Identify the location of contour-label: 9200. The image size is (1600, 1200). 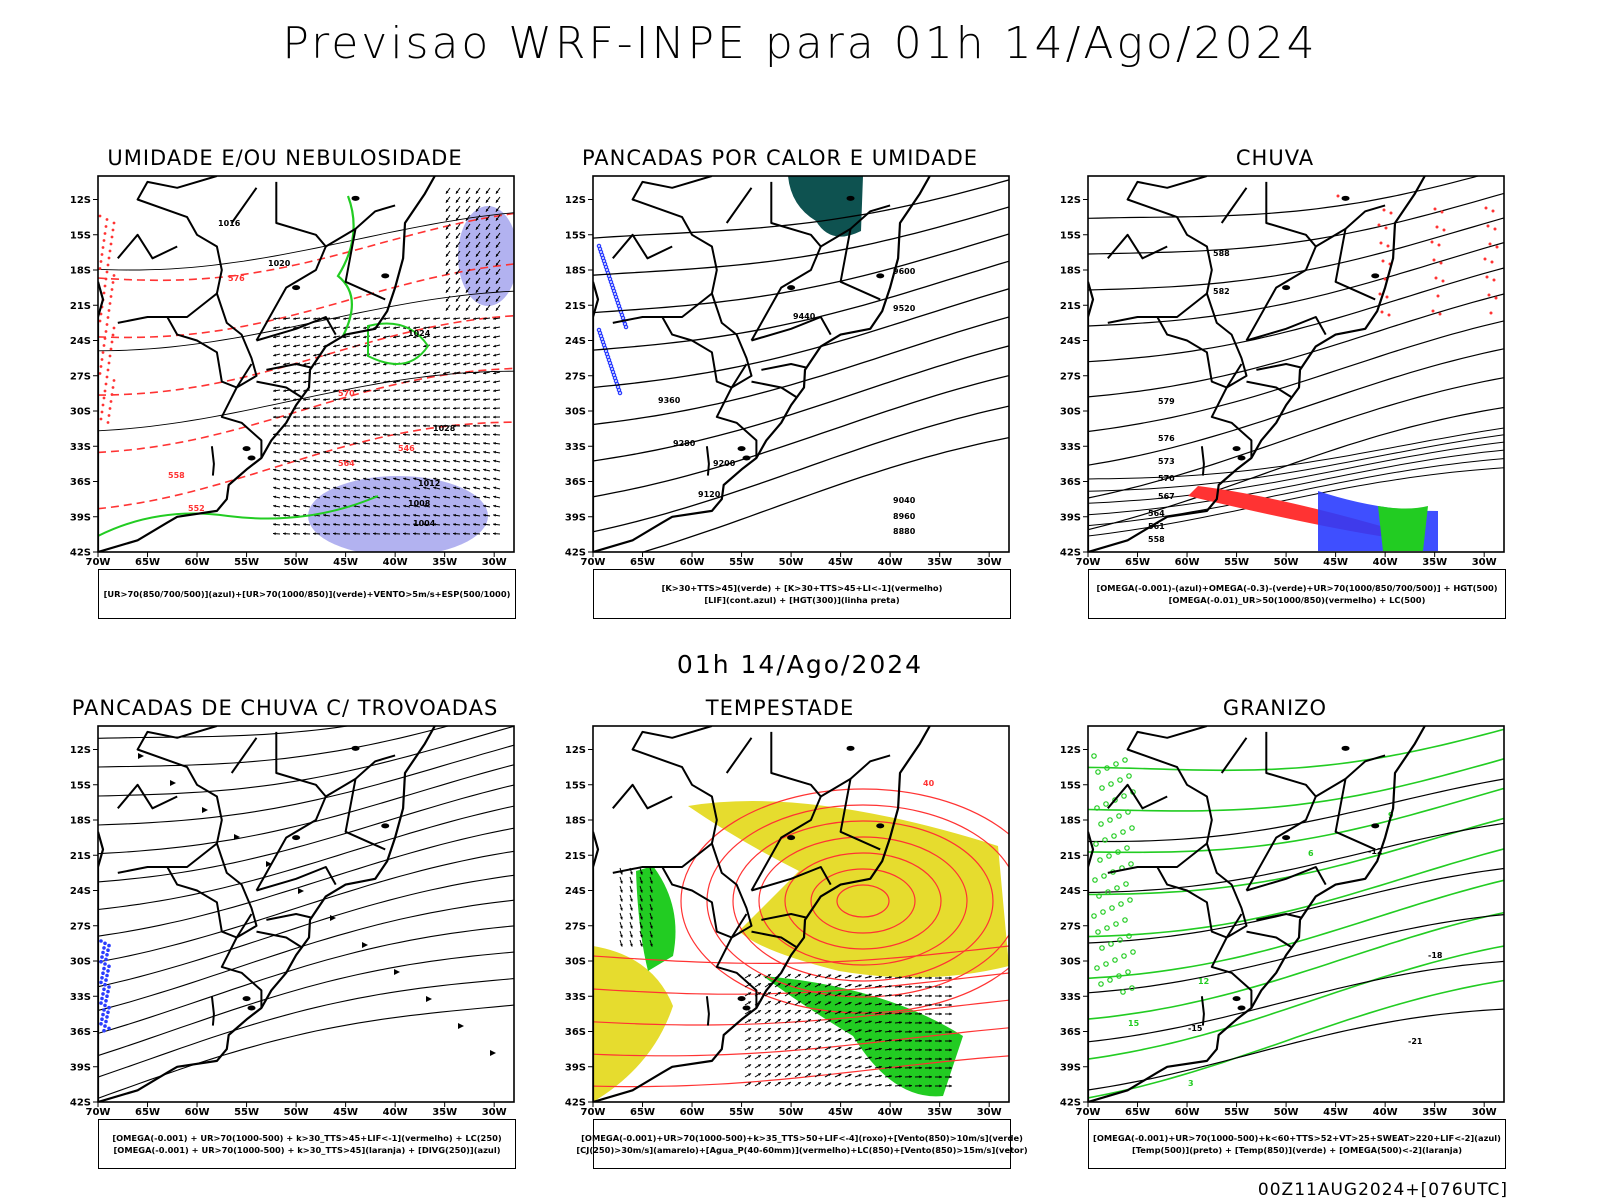
(724, 463).